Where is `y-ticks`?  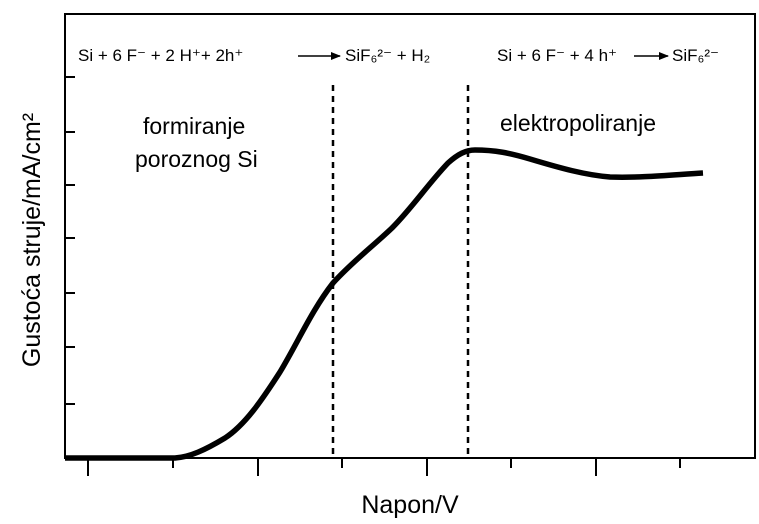 y-ticks is located at coordinates (70, 240).